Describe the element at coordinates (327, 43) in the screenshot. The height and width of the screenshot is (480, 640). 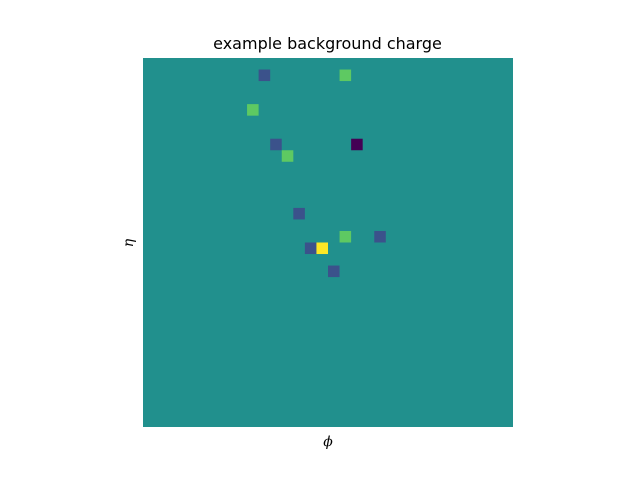
I see `chart-title: example background charge` at that location.